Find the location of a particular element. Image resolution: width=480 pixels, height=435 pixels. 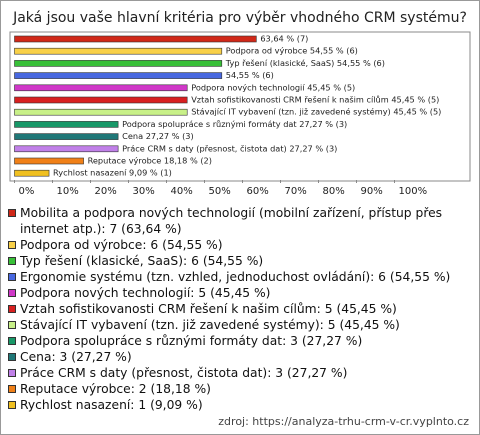

legend-label: Cena: 3 (27,27 %) is located at coordinates (76, 357).